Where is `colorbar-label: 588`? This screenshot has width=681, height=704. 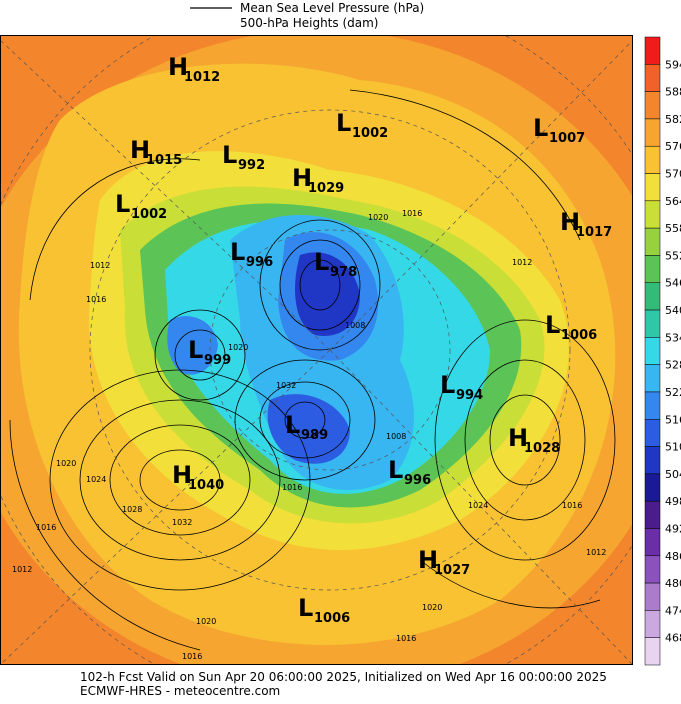
colorbar-label: 588 is located at coordinates (673, 92).